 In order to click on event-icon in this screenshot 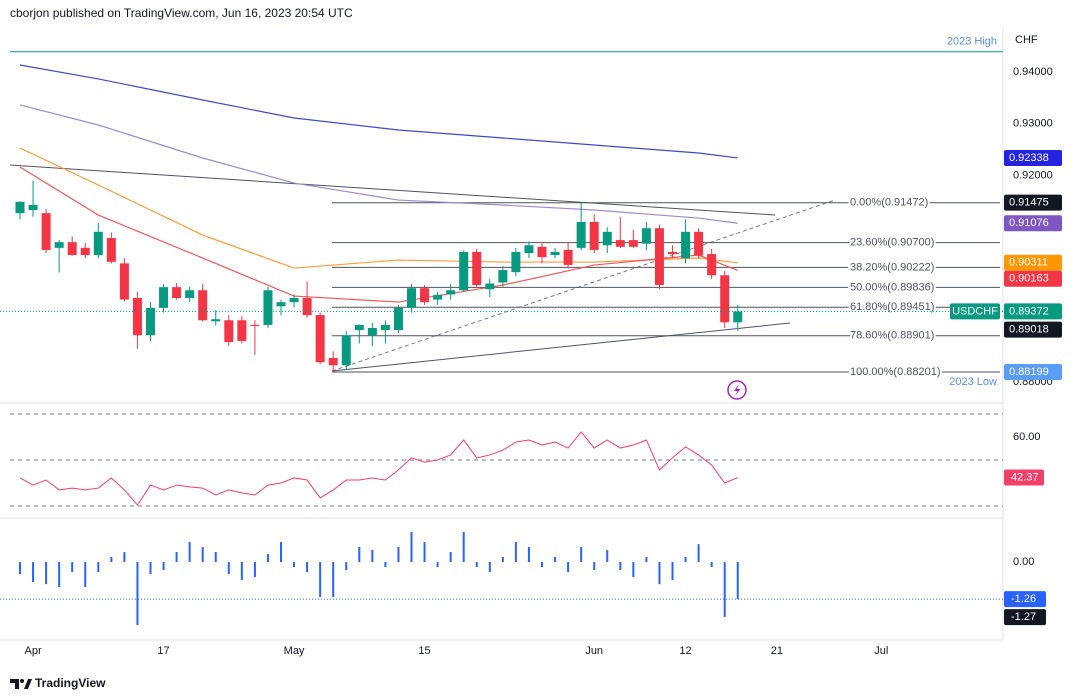, I will do `click(737, 390)`.